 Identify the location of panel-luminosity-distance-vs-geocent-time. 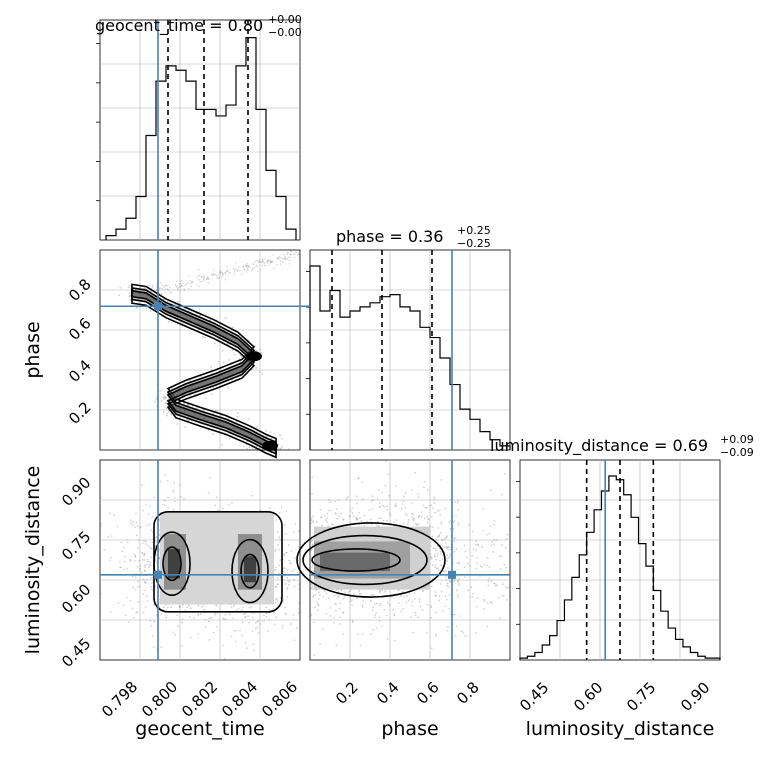
(200, 560).